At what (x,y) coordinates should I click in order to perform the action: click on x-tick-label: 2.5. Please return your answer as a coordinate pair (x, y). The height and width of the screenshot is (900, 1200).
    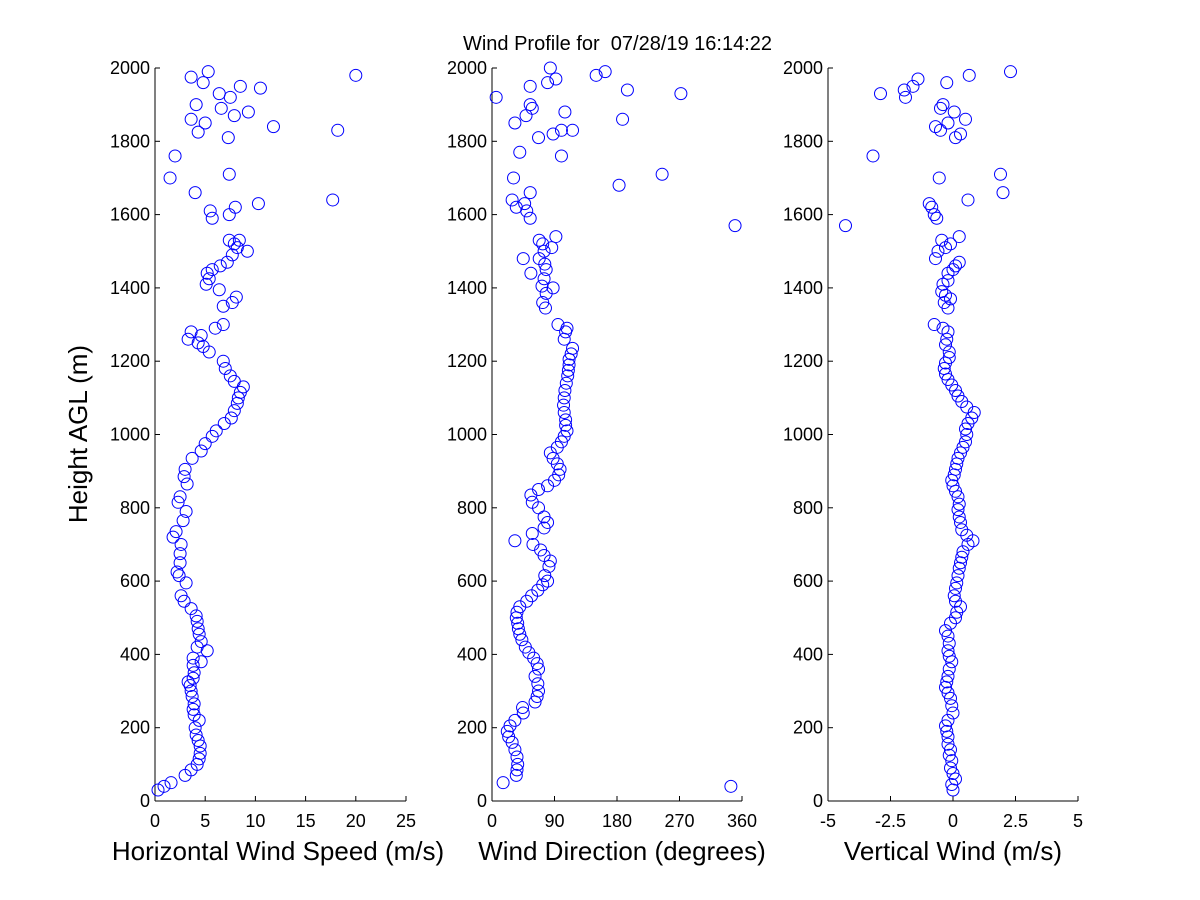
    Looking at the image, I should click on (1015, 821).